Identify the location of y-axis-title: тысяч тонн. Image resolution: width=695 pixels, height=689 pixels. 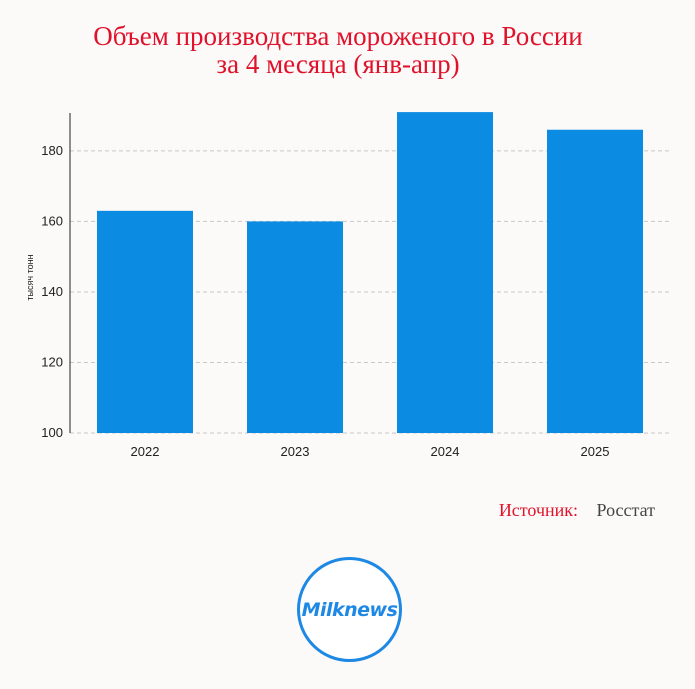
(30, 277).